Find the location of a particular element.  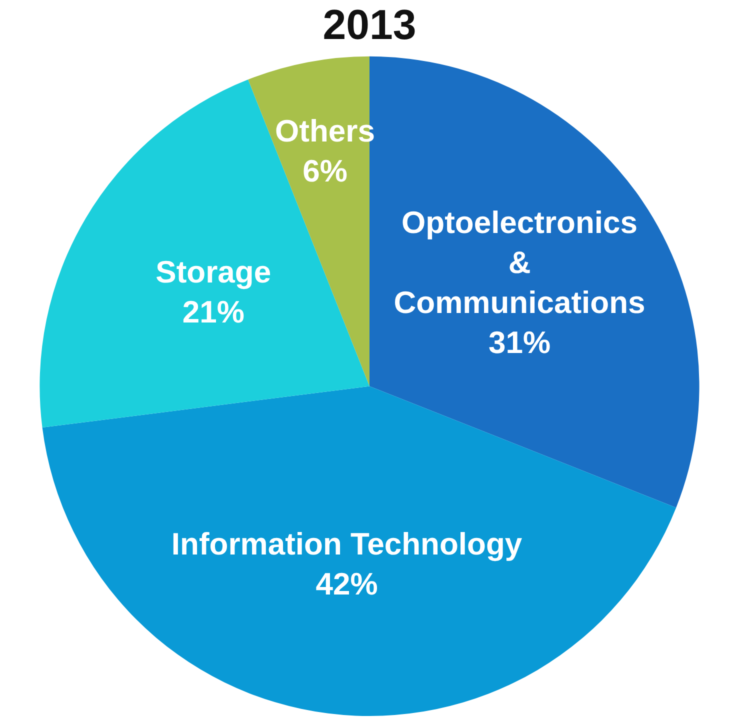

slice-label: Information Technology is located at coordinates (347, 544).